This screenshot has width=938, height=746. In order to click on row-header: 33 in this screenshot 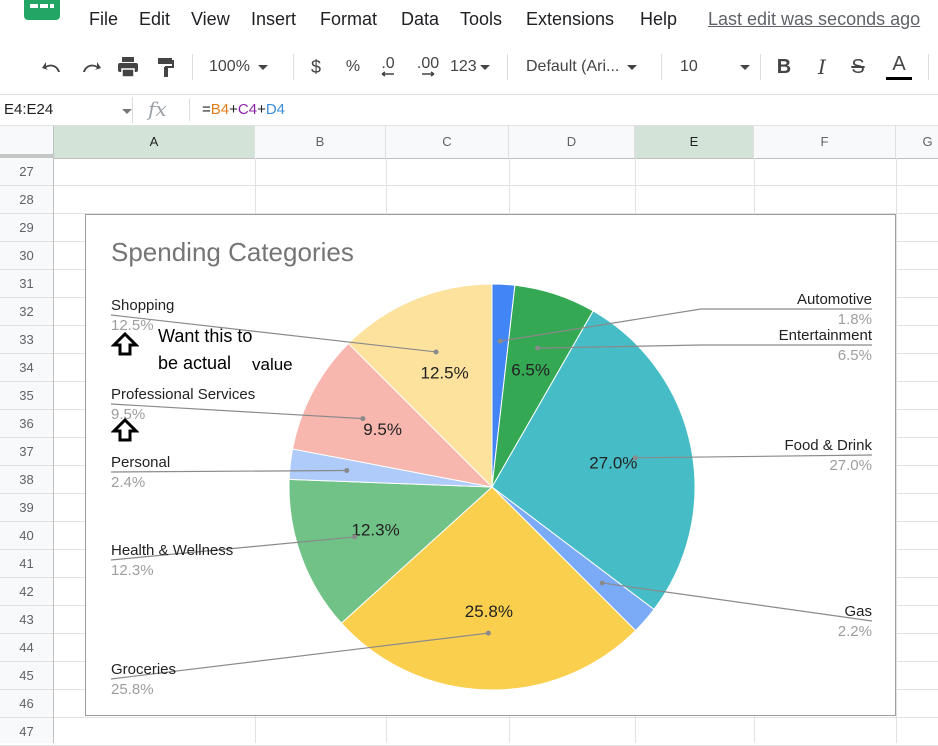, I will do `click(26, 340)`.